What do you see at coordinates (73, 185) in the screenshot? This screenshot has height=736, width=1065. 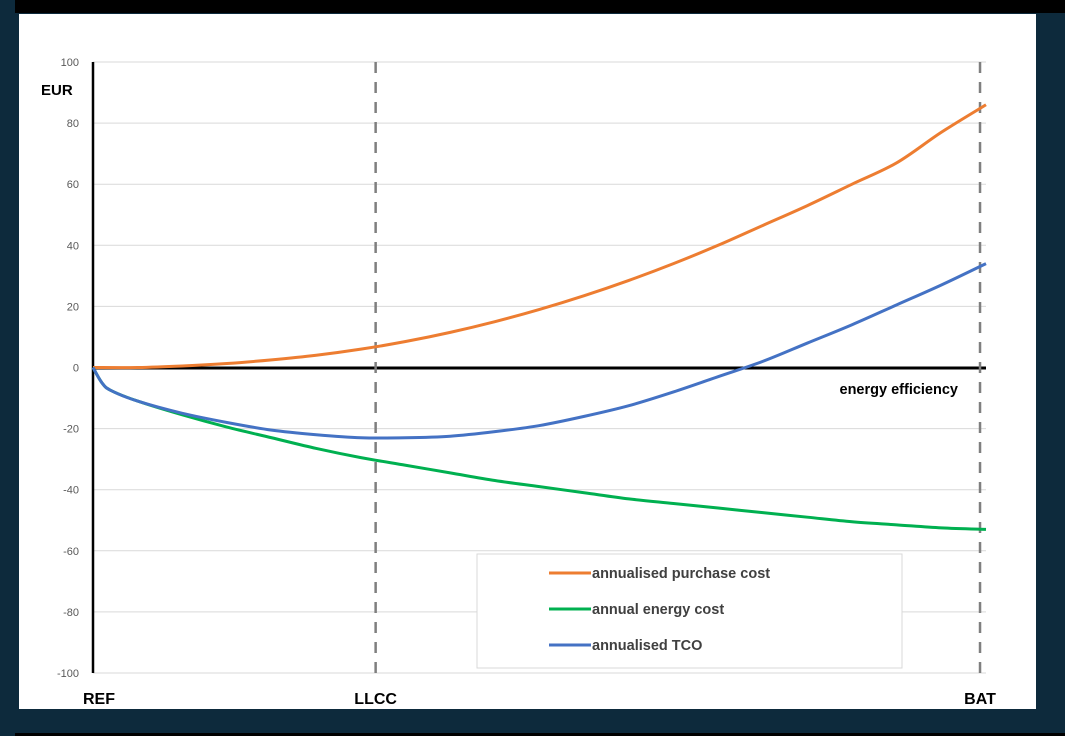 I see `y-tick-label: 60` at bounding box center [73, 185].